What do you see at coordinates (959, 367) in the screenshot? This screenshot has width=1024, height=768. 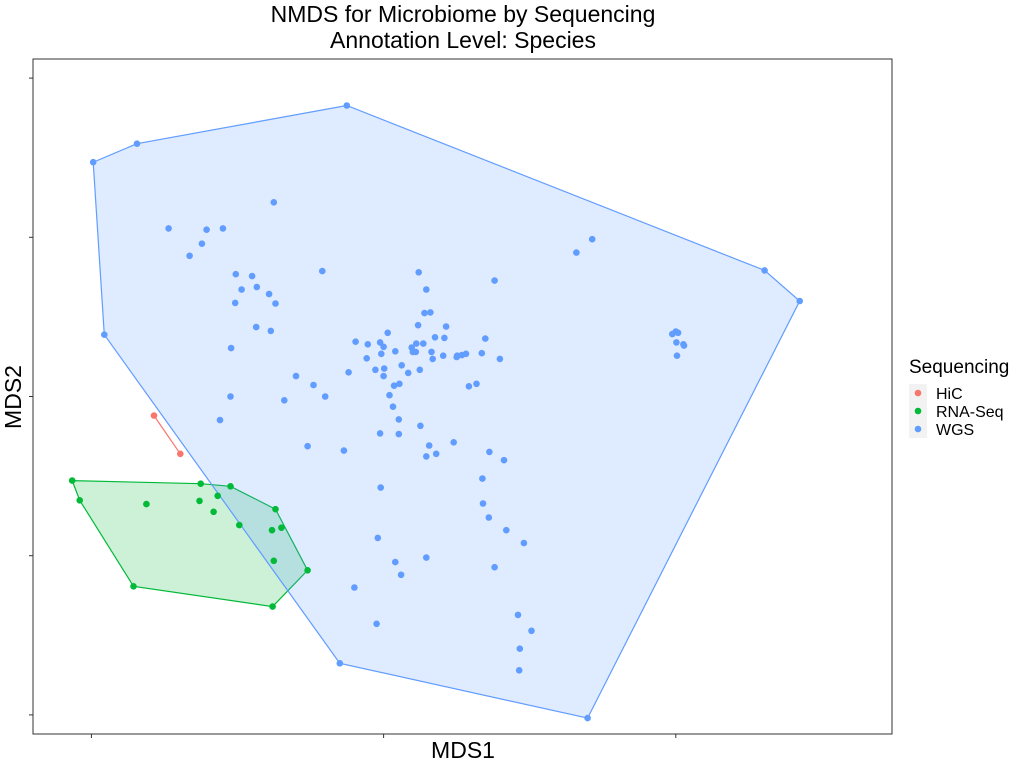 I see `legend-title: Sequencing` at bounding box center [959, 367].